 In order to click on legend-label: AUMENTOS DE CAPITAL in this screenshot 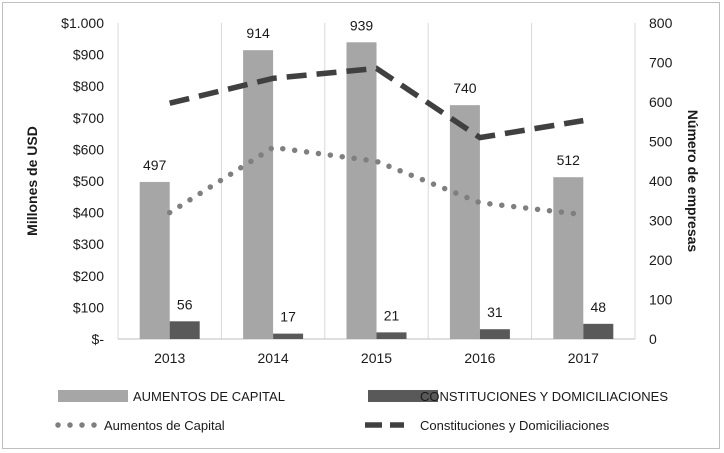, I will do `click(209, 396)`.